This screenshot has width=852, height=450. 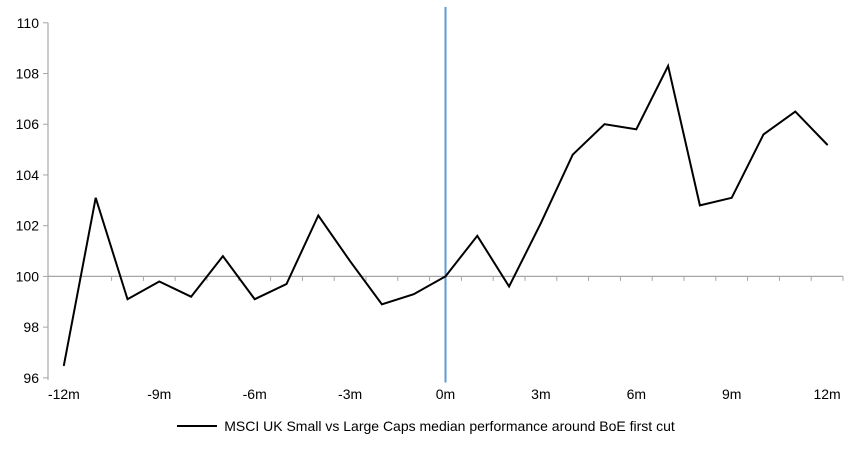 I want to click on x-tick-label: 6m, so click(x=636, y=394).